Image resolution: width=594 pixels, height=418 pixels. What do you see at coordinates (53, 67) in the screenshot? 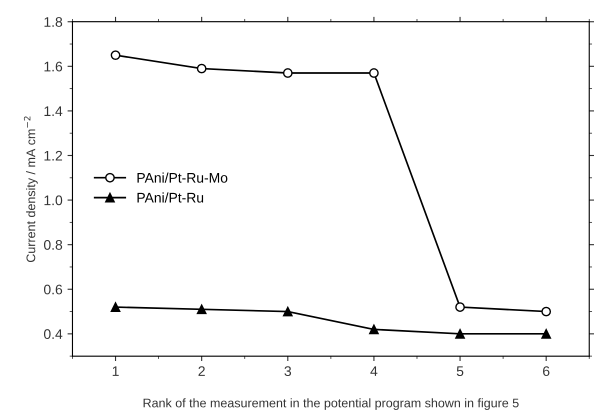
I see `y-tick-label: 1.6` at bounding box center [53, 67].